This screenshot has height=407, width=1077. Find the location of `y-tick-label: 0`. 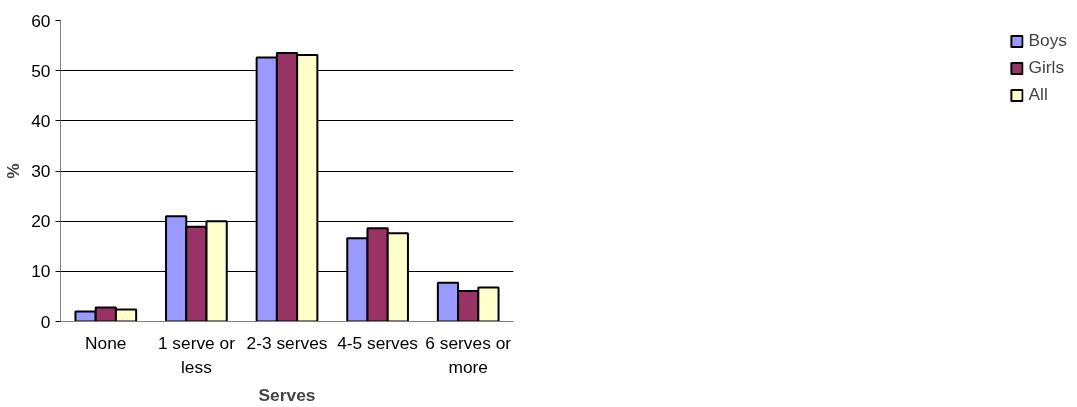

y-tick-label: 0 is located at coordinates (45, 321).